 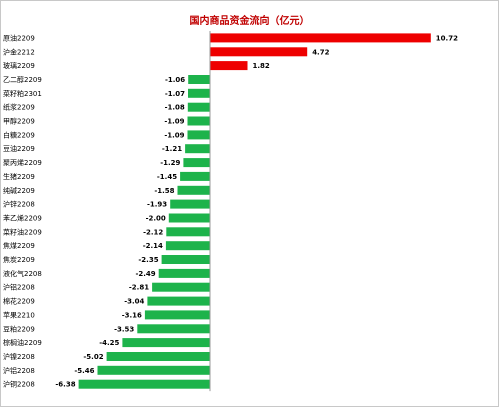 What do you see at coordinates (19, 148) in the screenshot?
I see `category-label: 豆油2209` at bounding box center [19, 148].